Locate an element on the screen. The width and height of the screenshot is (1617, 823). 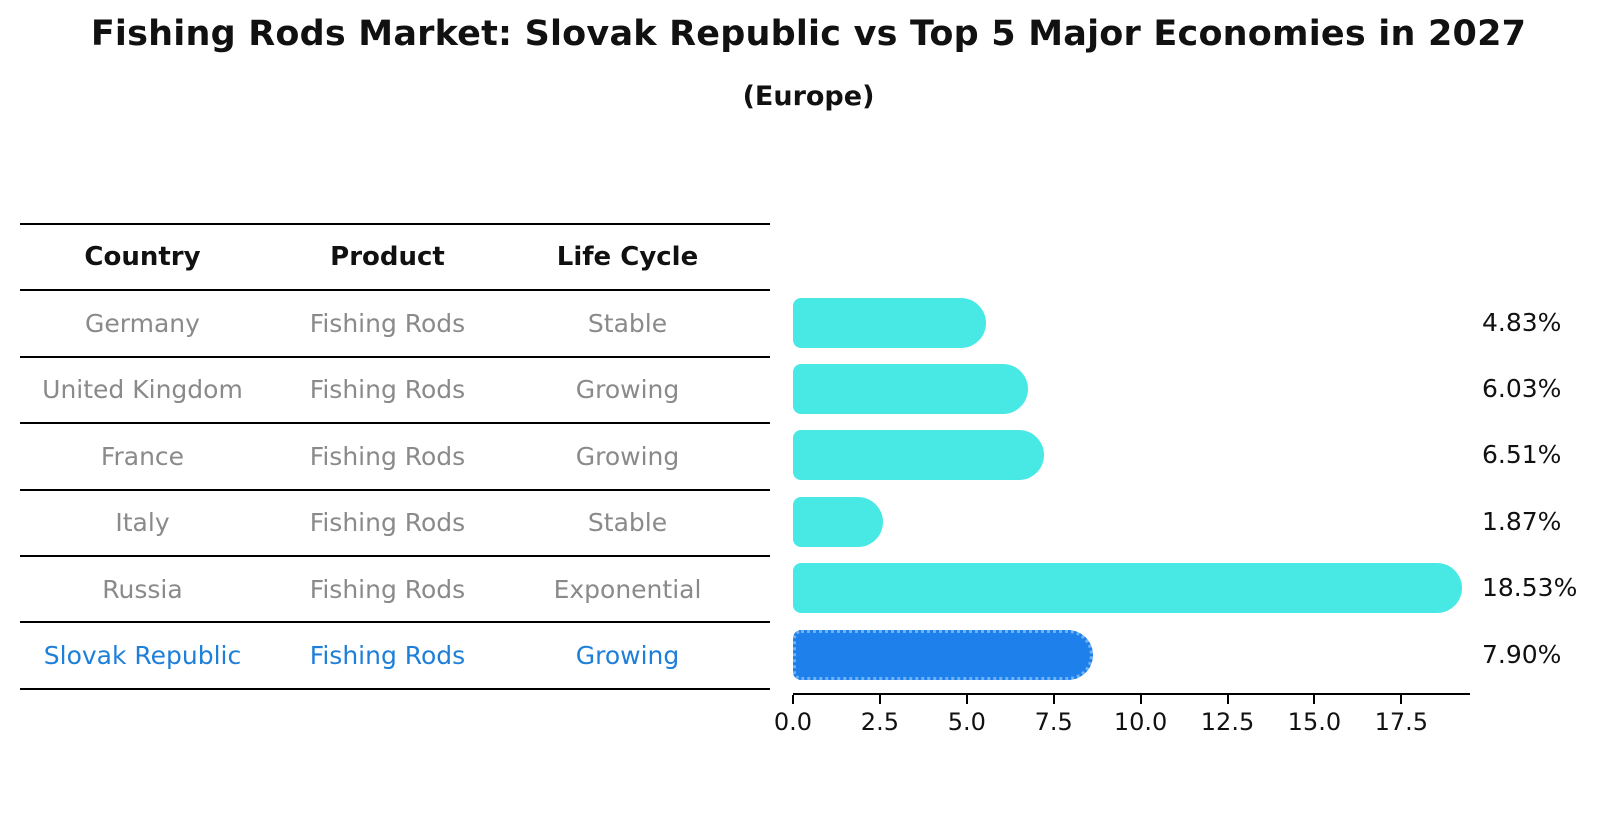
country-cell: Germany is located at coordinates (142, 324).